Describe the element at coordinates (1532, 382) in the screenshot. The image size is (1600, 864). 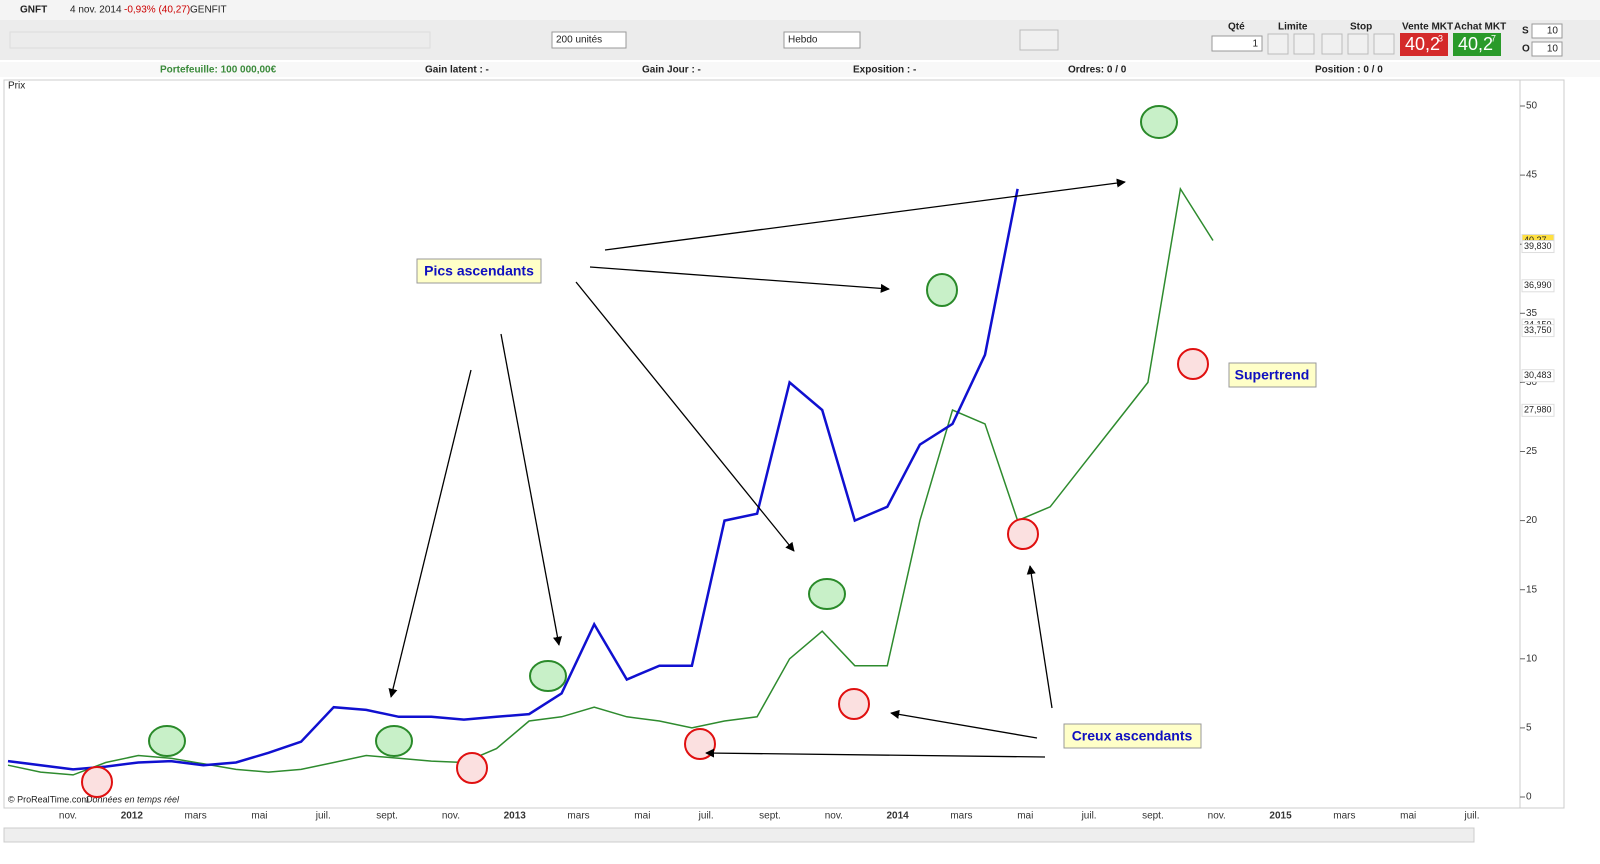
I see `y-tick-label: 30` at that location.